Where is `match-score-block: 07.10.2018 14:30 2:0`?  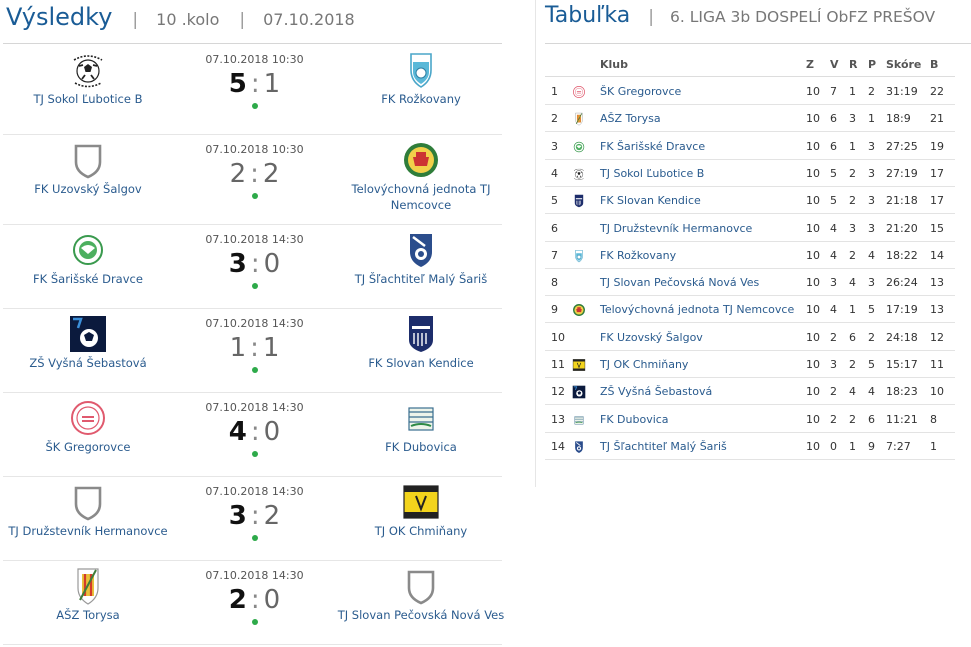
match-score-block: 07.10.2018 14:30 2:0 is located at coordinates (254, 593).